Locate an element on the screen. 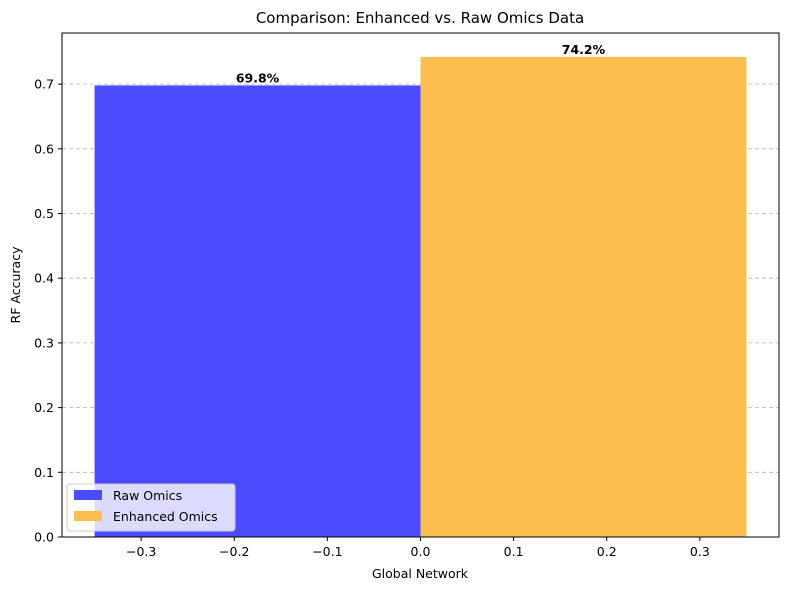 The image size is (790, 590). chart-title: Comparison: Enhanced vs. Raw Omics Data is located at coordinates (420, 18).